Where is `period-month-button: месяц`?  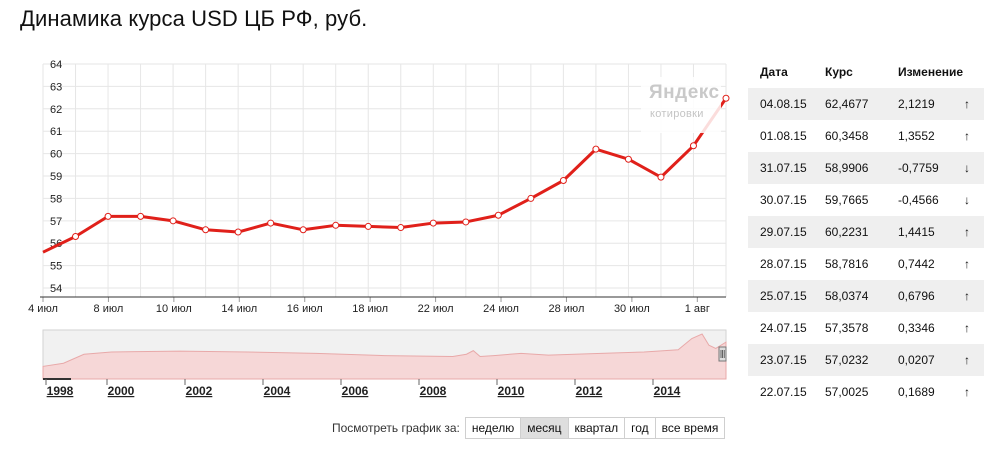
period-month-button: месяц is located at coordinates (544, 428).